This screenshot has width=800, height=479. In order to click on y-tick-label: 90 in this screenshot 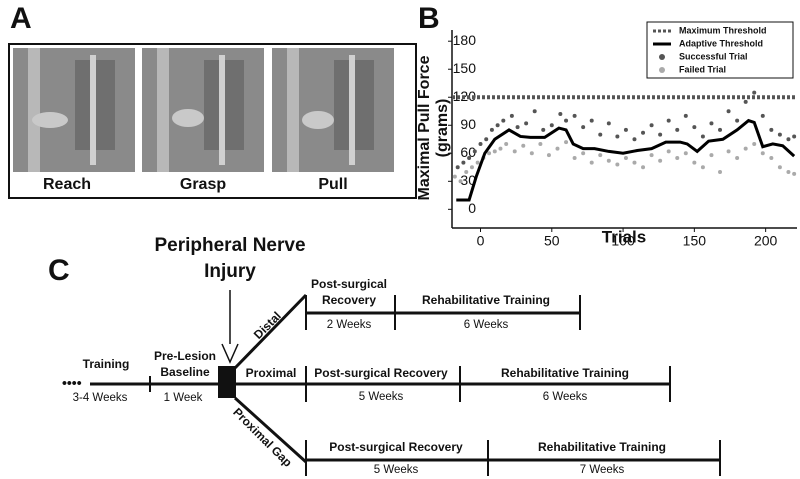, I will do `click(468, 124)`.